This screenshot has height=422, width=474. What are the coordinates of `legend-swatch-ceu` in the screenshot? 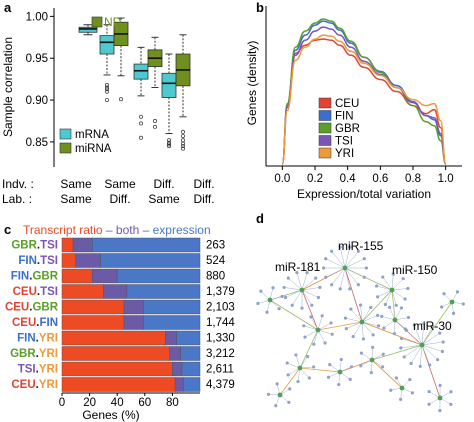 It's located at (325, 103).